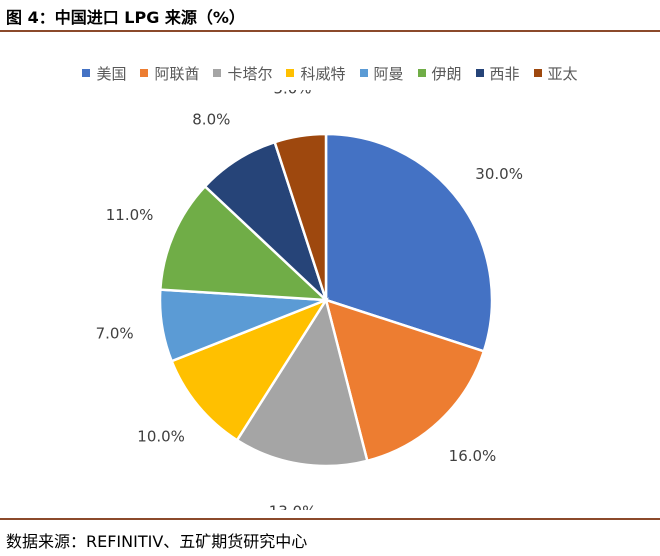 The height and width of the screenshot is (556, 660). I want to click on source-note: 数据来源：REFINITIV、五矿期货研究中心, so click(157, 541).